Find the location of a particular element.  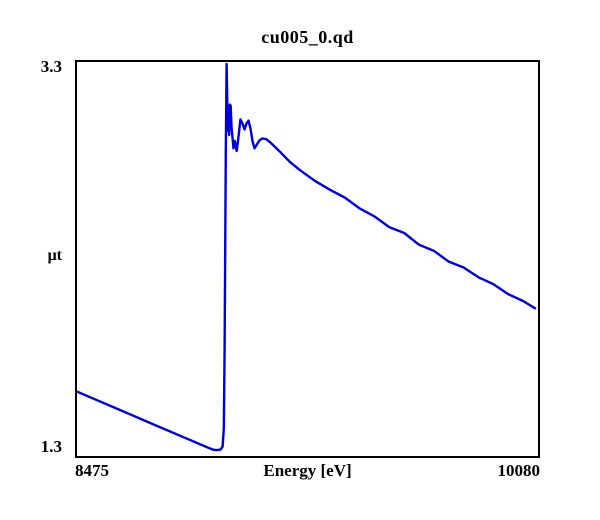

y-axis-label: μt is located at coordinates (54, 255).